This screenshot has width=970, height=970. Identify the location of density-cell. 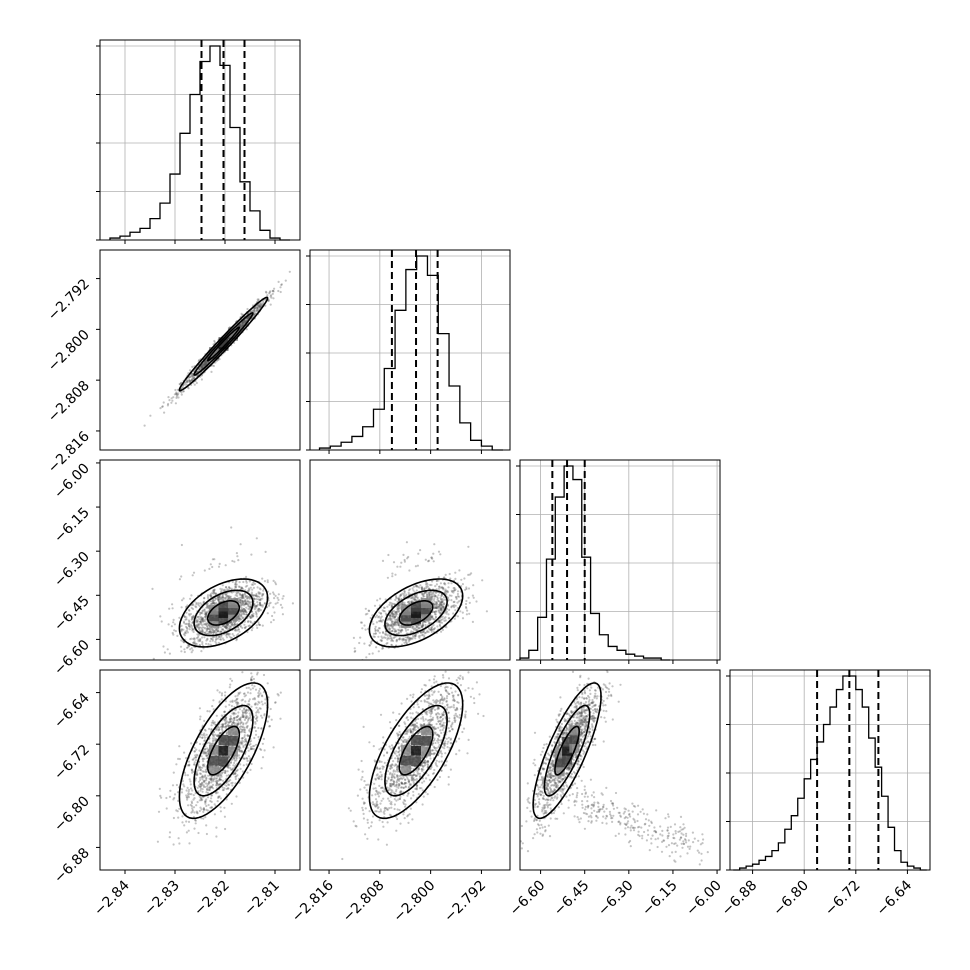
(214, 622).